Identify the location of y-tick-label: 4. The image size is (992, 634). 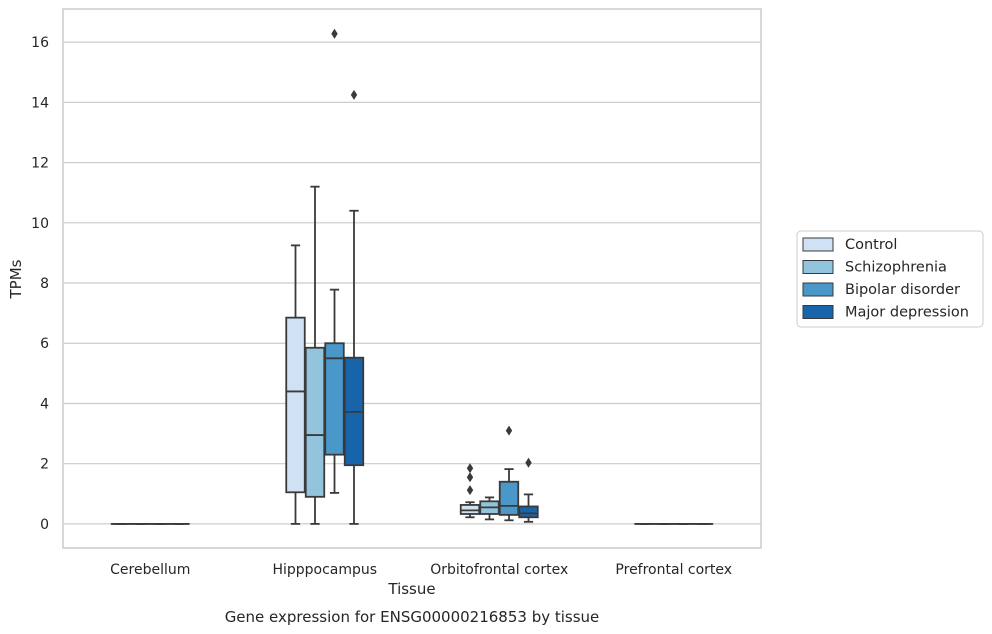
(44, 404).